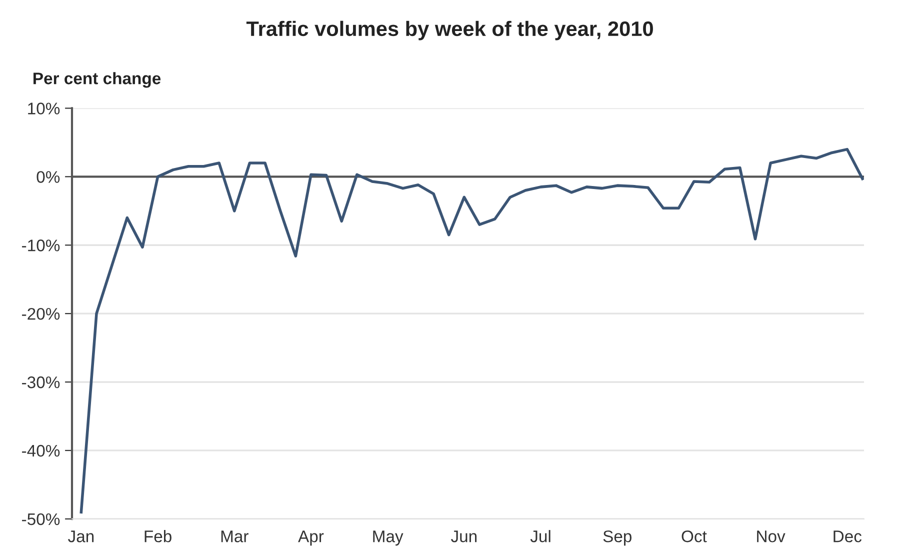 The width and height of the screenshot is (900, 555). What do you see at coordinates (463, 536) in the screenshot?
I see `x-tick-label: Jun` at bounding box center [463, 536].